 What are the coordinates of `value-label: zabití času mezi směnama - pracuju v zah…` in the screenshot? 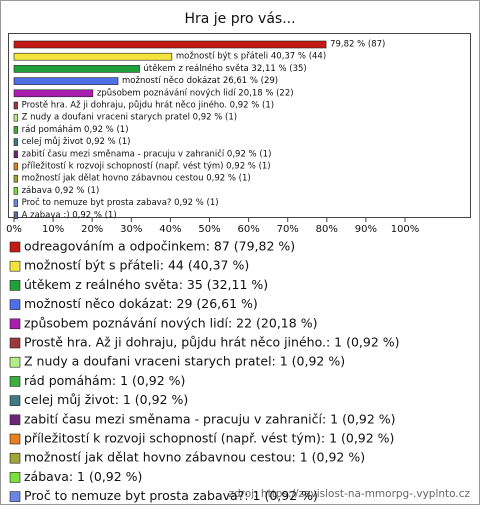 It's located at (147, 153).